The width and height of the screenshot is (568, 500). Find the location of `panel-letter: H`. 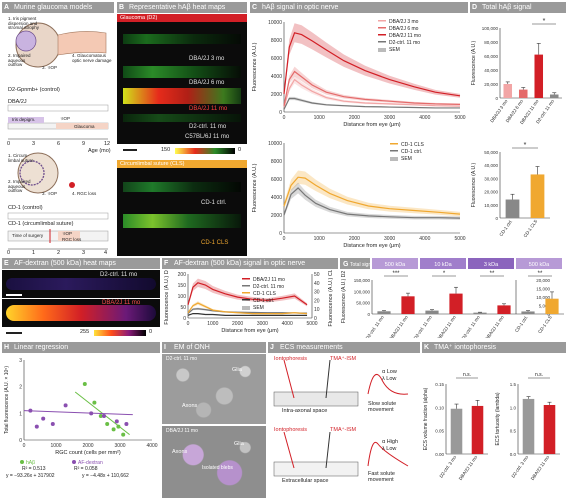

panel-letter: H is located at coordinates (7, 347).